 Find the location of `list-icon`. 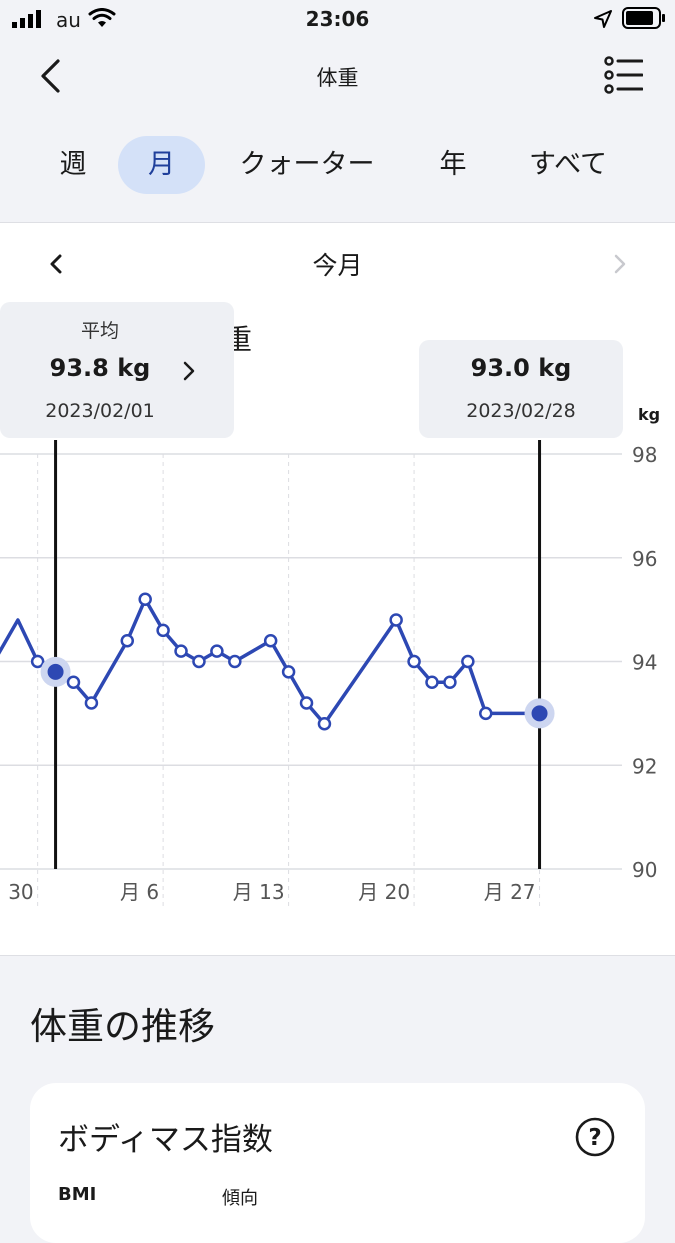

list-icon is located at coordinates (623, 75).